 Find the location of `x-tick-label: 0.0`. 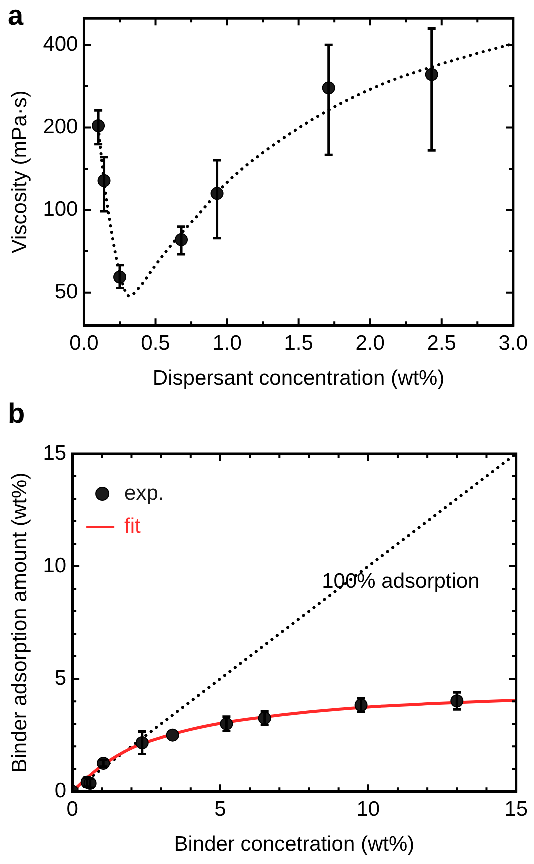

x-tick-label: 0.0 is located at coordinates (84, 343).